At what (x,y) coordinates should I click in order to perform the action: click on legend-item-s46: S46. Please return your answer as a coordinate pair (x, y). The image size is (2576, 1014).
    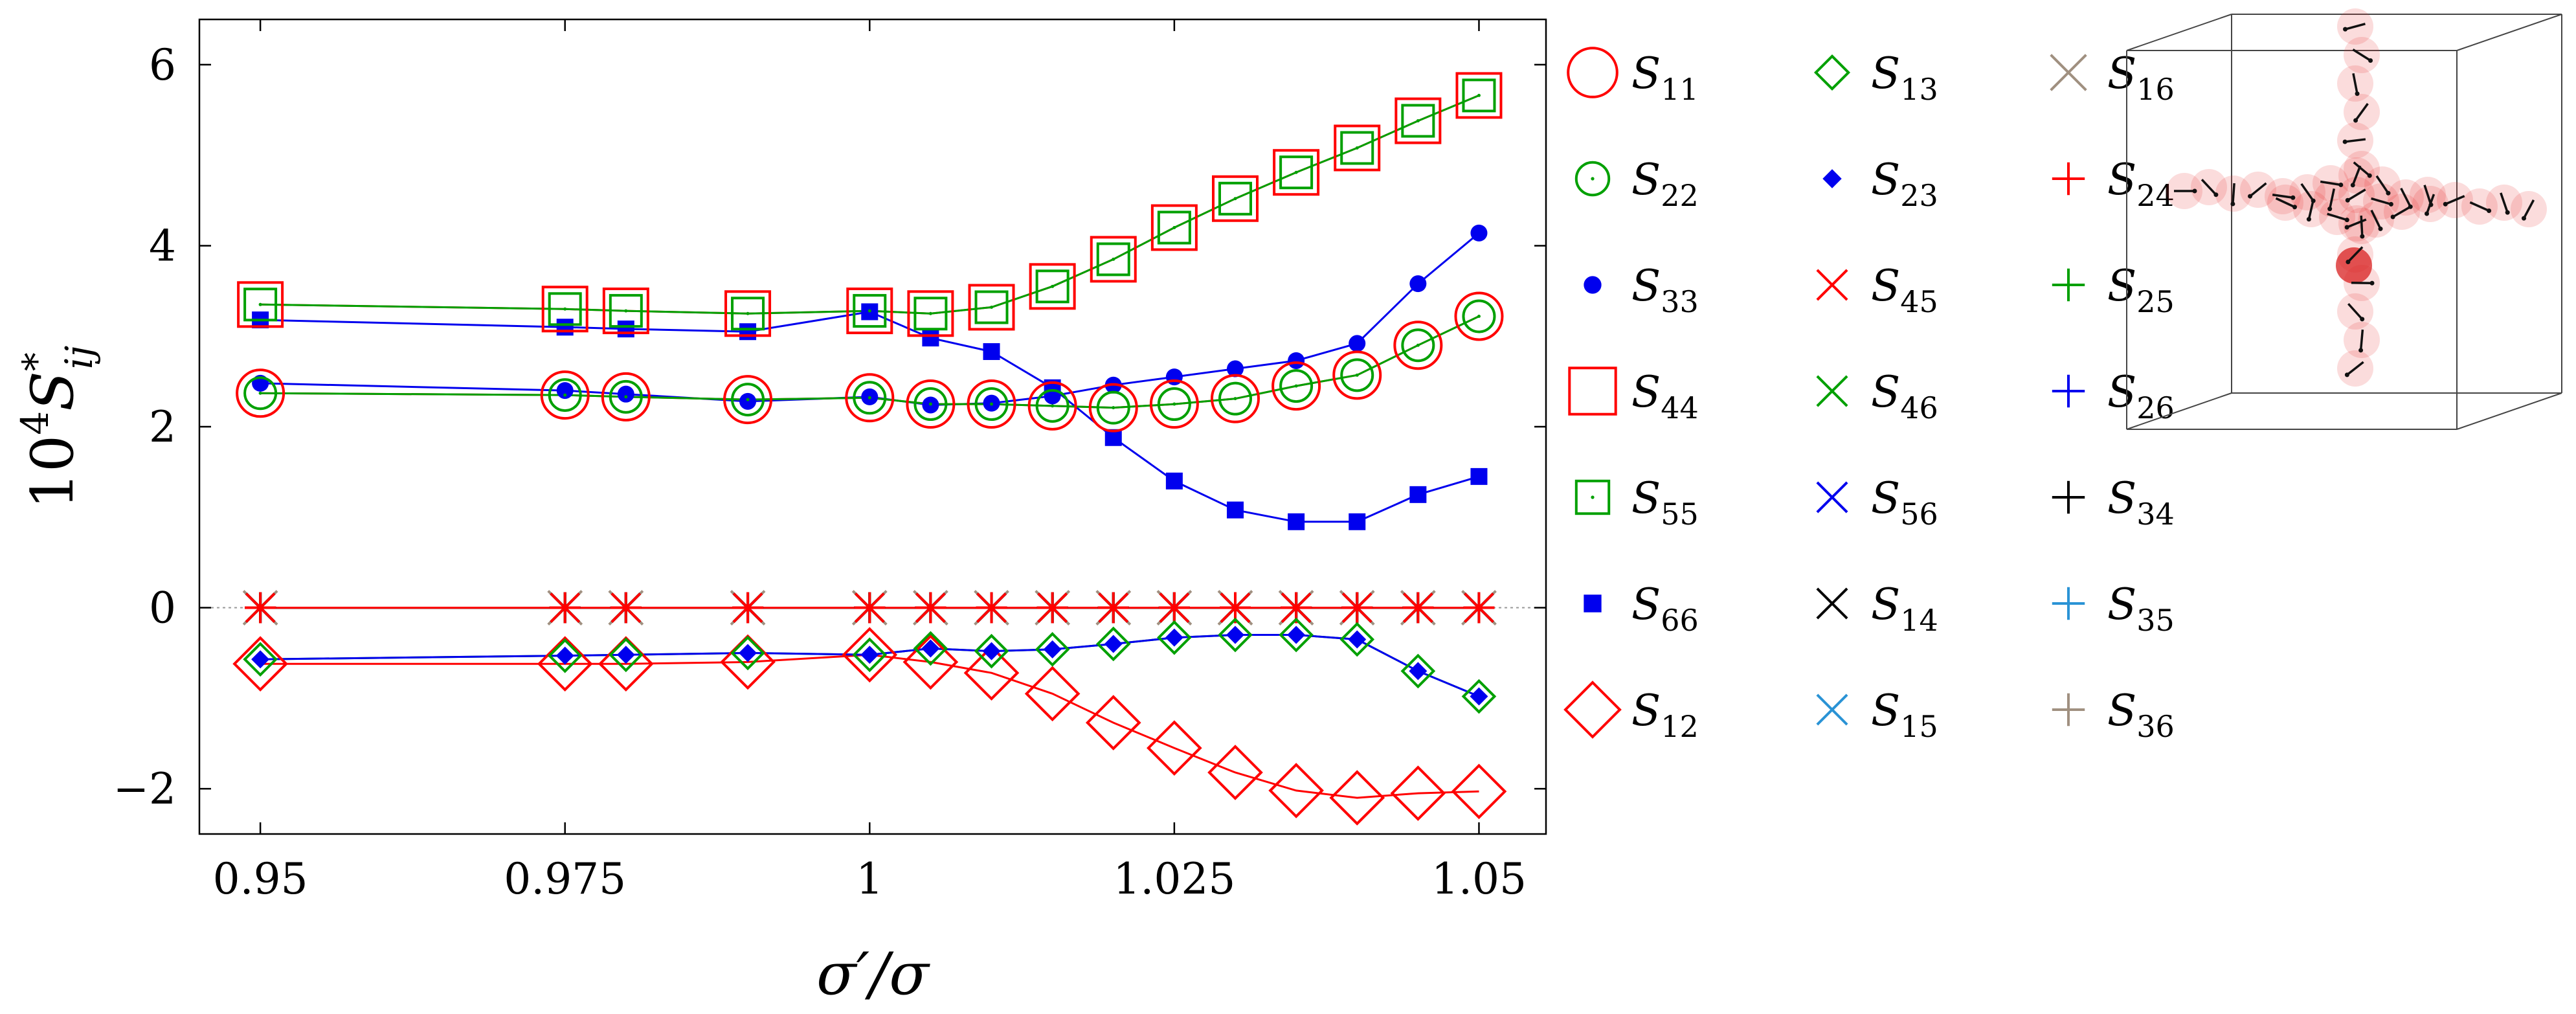
    Looking at the image, I should click on (1877, 396).